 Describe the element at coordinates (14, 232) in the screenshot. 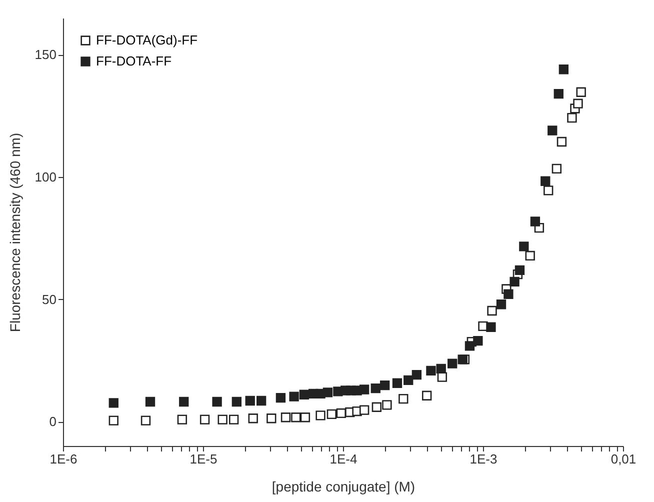

I see `y-axis-title: Fluorescence intensity (460 nm)` at that location.